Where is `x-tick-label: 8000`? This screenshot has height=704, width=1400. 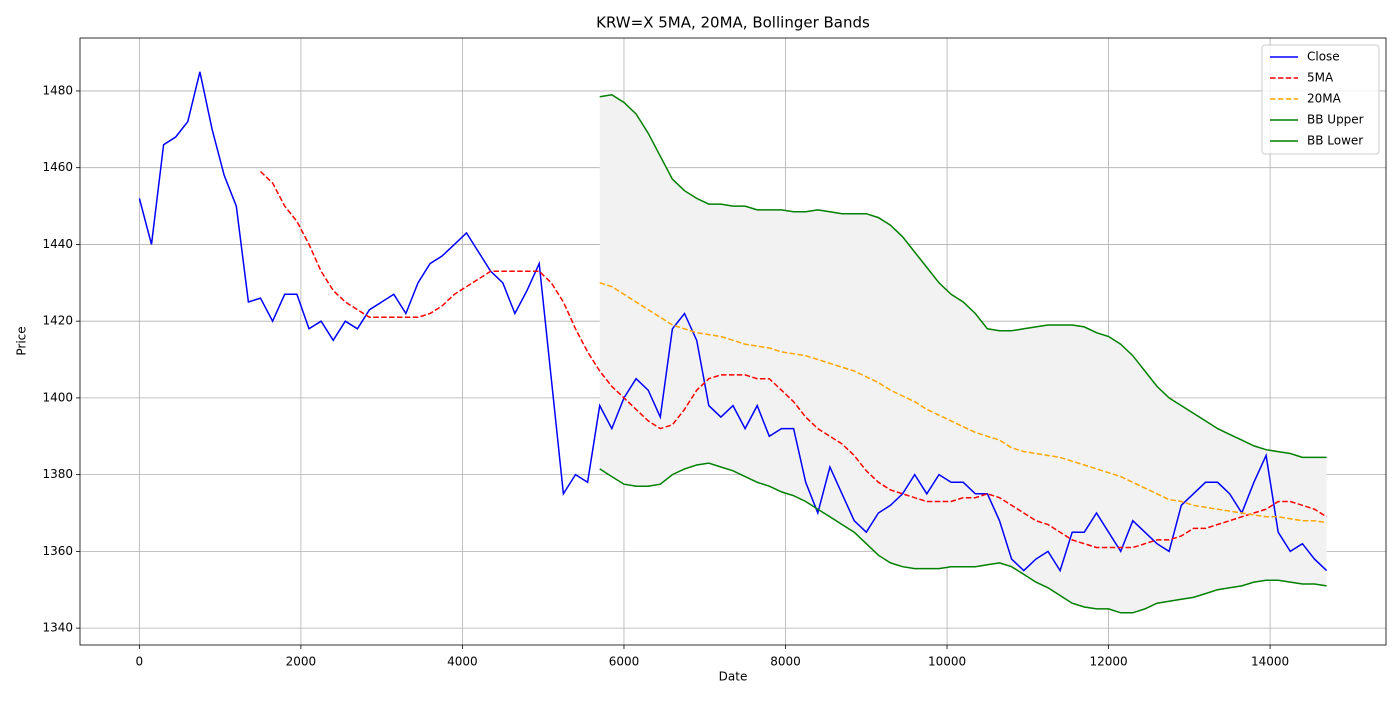 x-tick-label: 8000 is located at coordinates (785, 662).